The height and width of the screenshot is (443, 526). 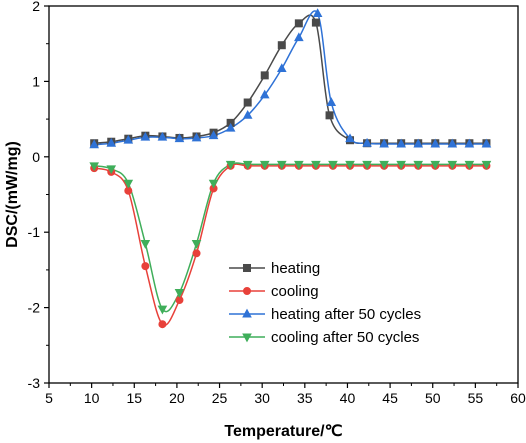 What do you see at coordinates (305, 398) in the screenshot?
I see `x-tick-label: 35` at bounding box center [305, 398].